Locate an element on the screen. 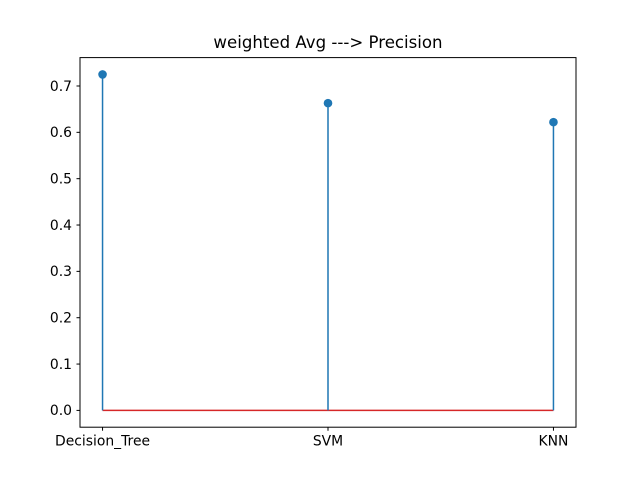 This screenshot has height=480, width=640. y-tick-label: 0.5 is located at coordinates (61, 179).